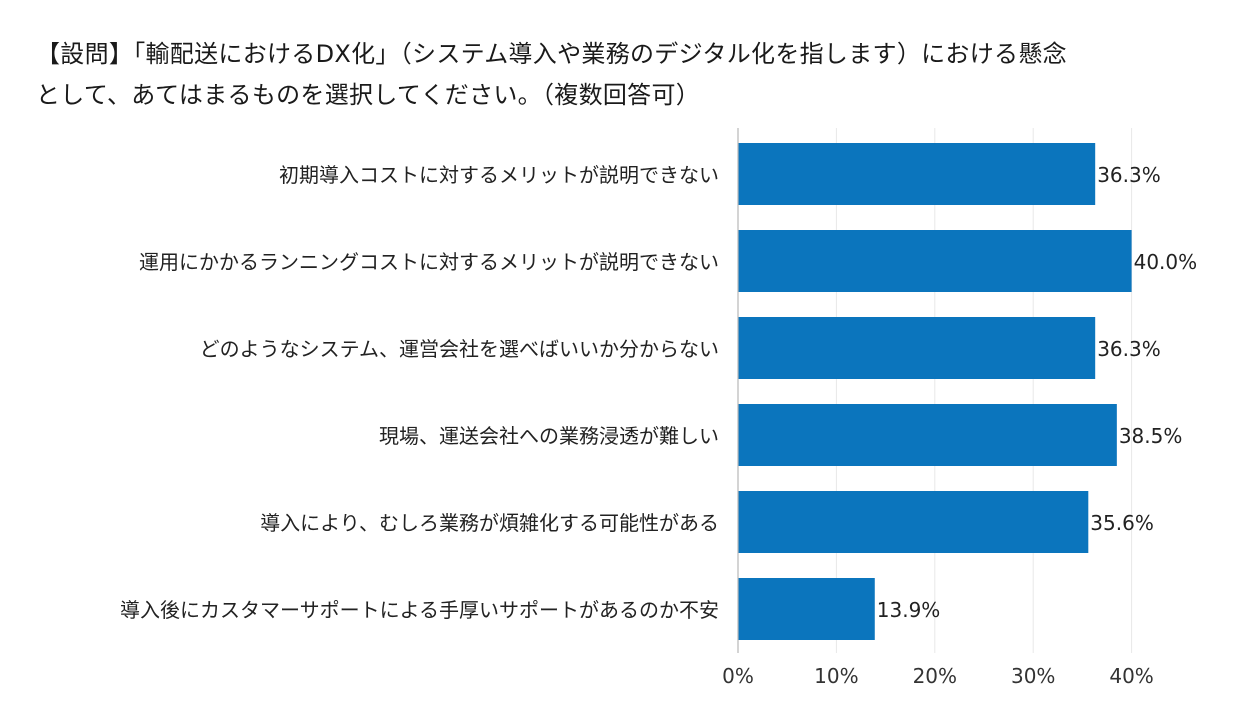 The width and height of the screenshot is (1240, 718). What do you see at coordinates (1033, 676) in the screenshot?
I see `x-tick-label: 30%` at bounding box center [1033, 676].